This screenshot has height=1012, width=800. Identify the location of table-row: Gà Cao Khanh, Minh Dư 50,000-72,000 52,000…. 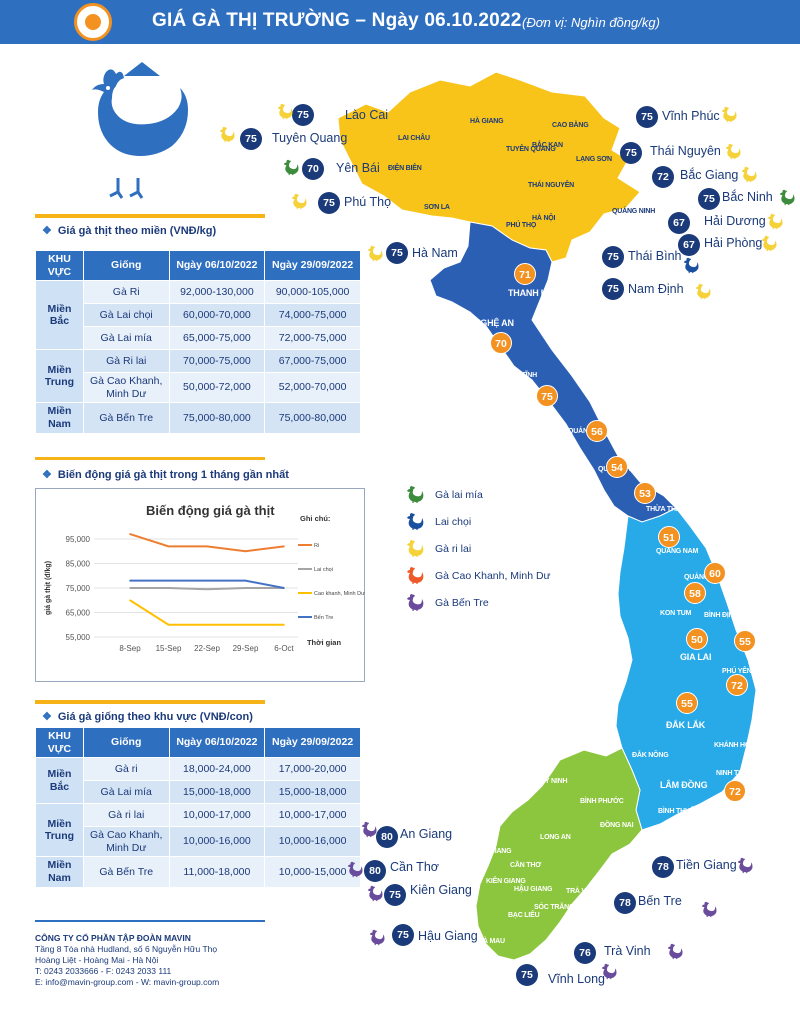
(198, 388).